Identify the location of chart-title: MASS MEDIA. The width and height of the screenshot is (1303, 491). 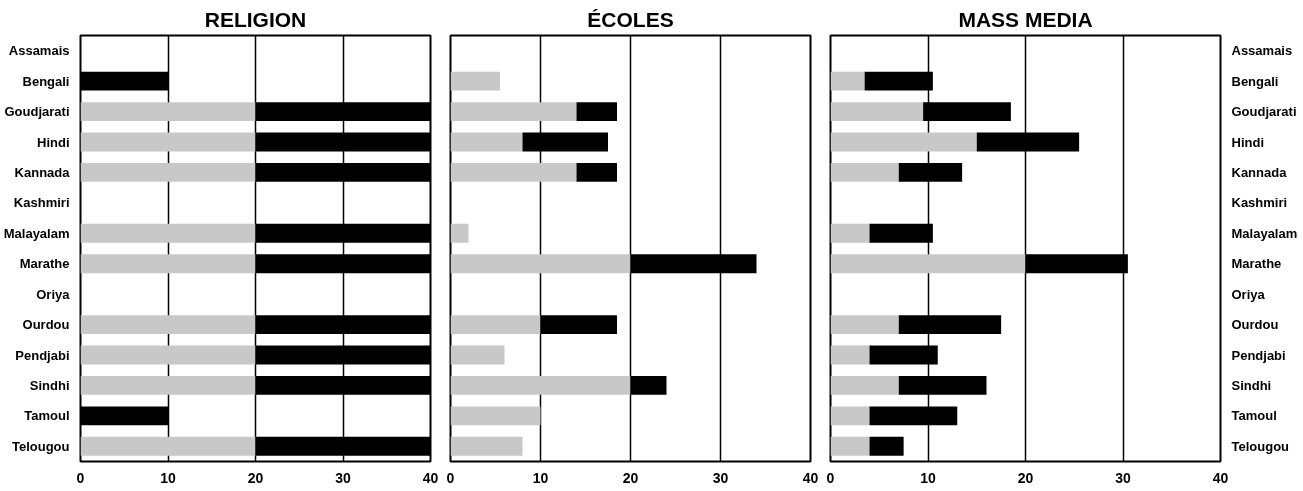
(1025, 19).